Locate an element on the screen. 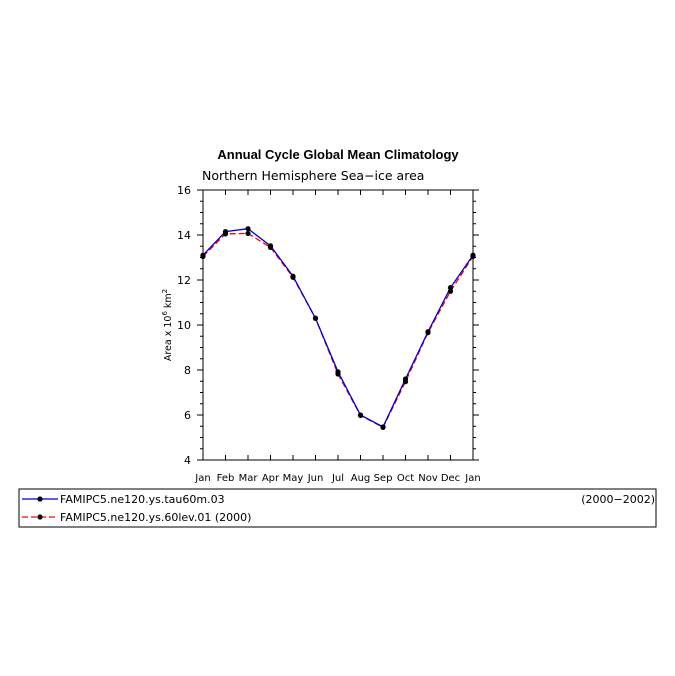  x-tick-label: Feb is located at coordinates (226, 478).